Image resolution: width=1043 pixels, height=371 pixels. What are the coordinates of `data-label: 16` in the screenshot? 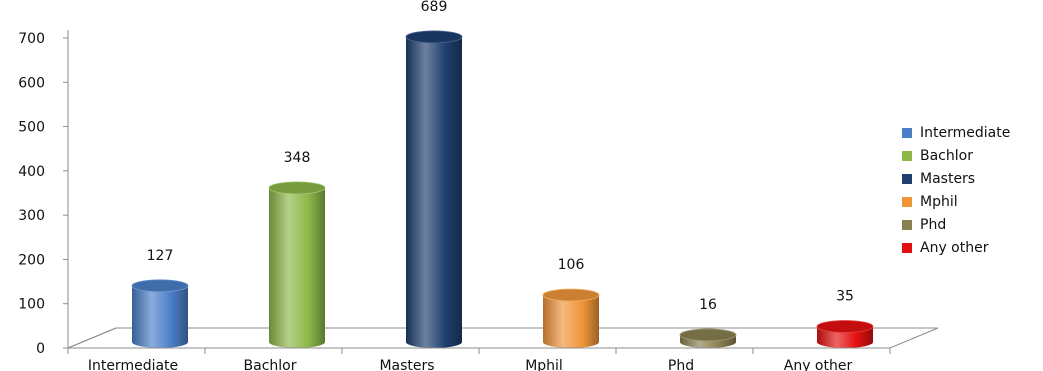 It's located at (708, 305).